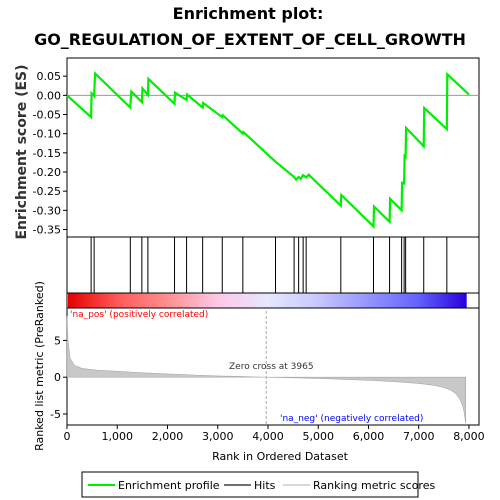  Describe the element at coordinates (268, 436) in the screenshot. I see `xtick-label: 4,000` at that location.